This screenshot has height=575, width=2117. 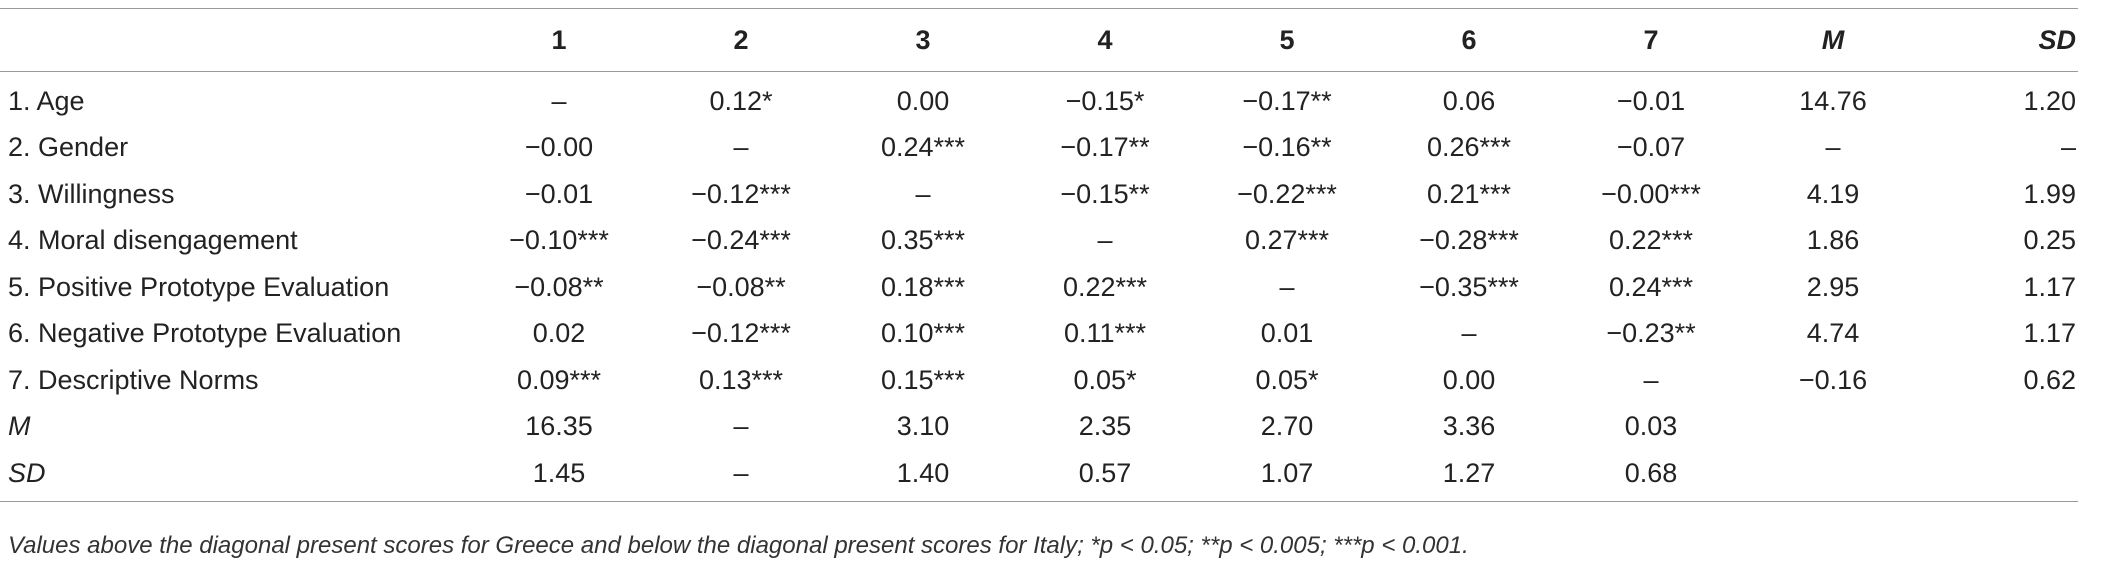 I want to click on table-cell: 0.18***, so click(x=923, y=286).